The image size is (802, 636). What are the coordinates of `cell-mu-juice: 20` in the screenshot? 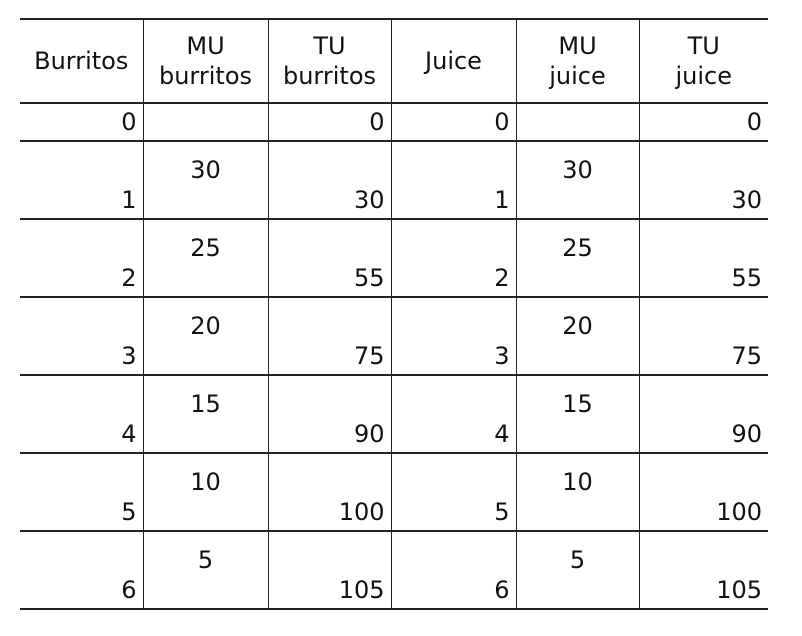 It's located at (577, 336).